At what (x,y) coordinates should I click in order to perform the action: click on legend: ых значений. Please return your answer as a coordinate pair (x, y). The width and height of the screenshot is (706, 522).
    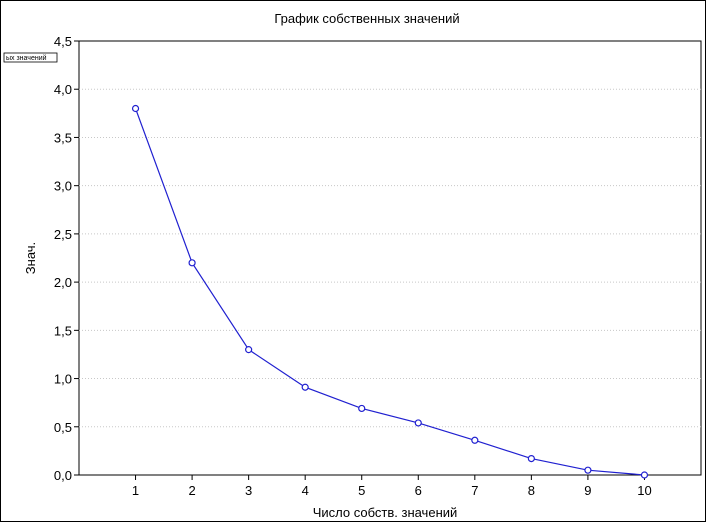
    Looking at the image, I should click on (30, 57).